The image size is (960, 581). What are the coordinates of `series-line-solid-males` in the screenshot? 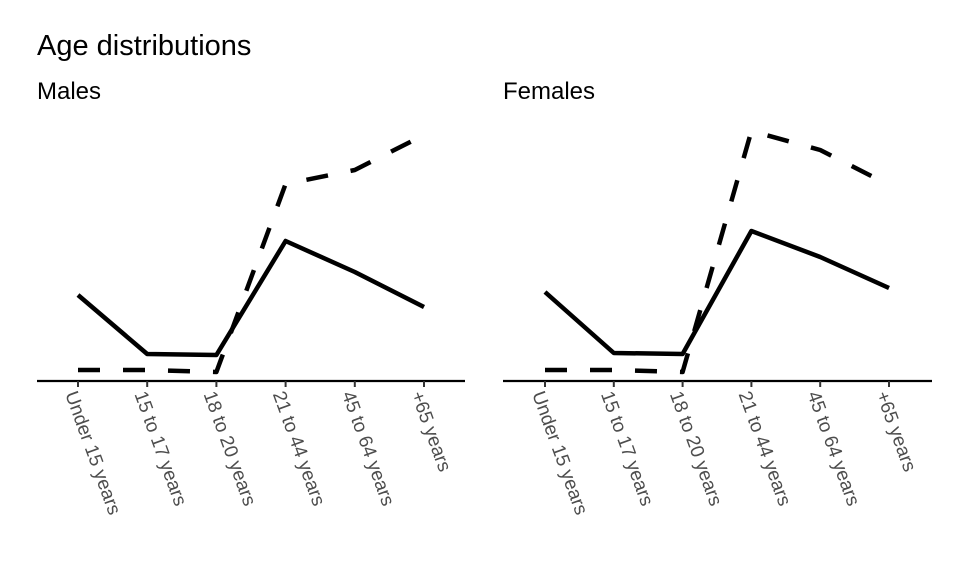 It's located at (251, 298).